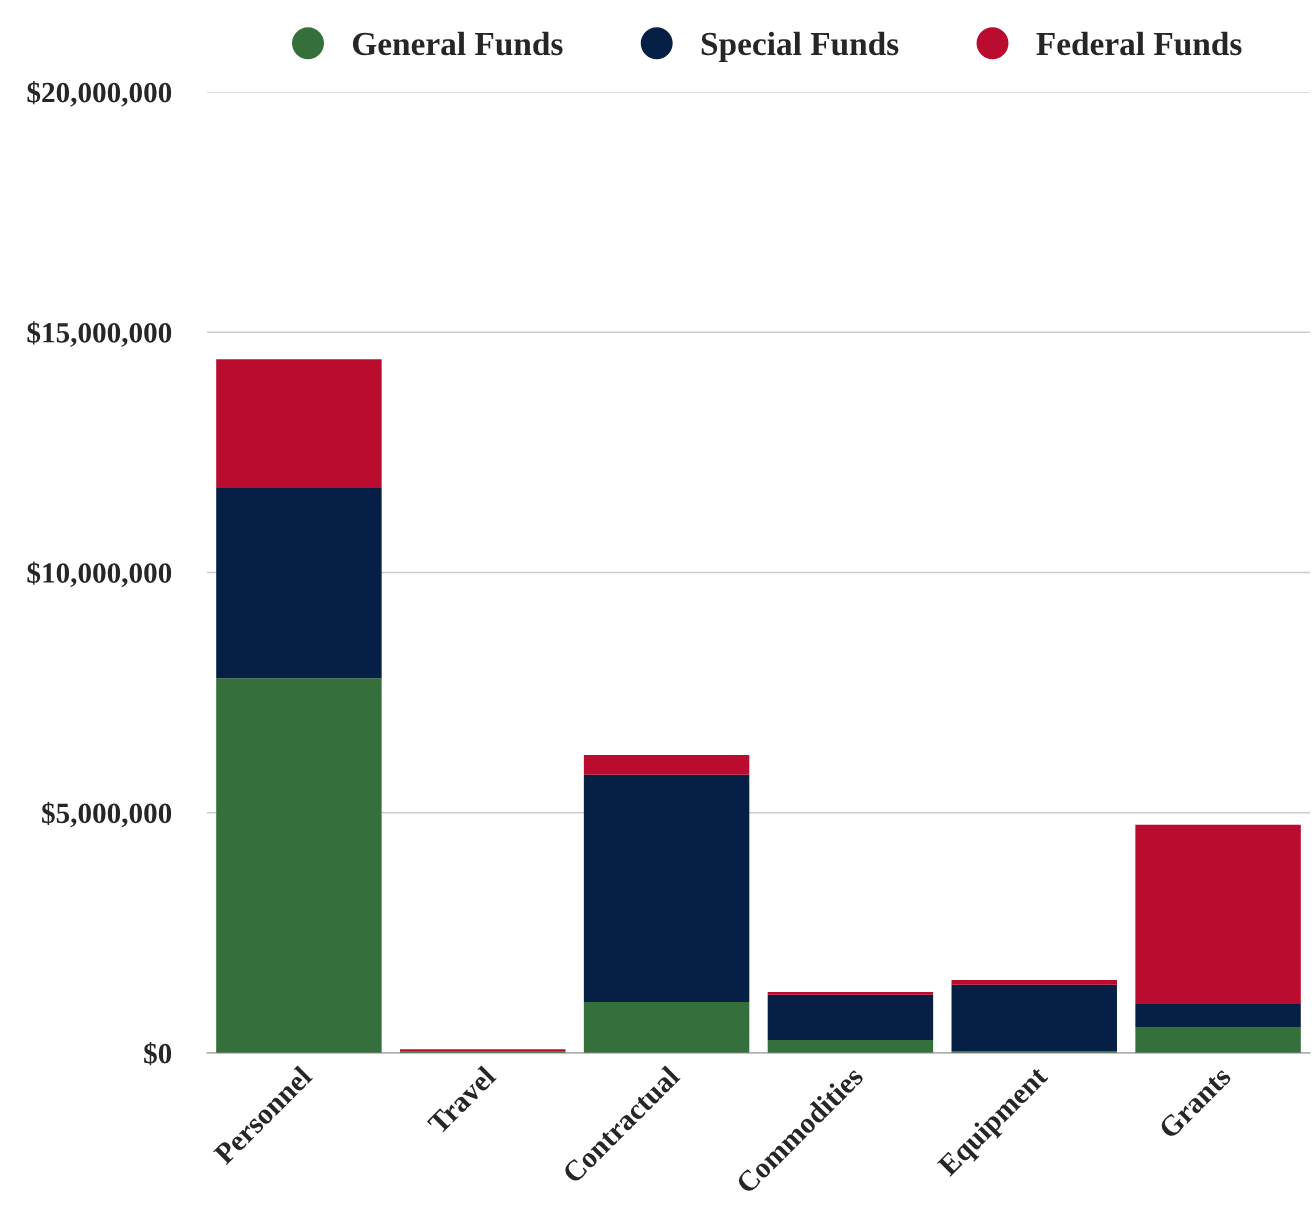 The image size is (1312, 1215). Describe the element at coordinates (800, 46) in the screenshot. I see `legend-label: Special Funds` at that location.